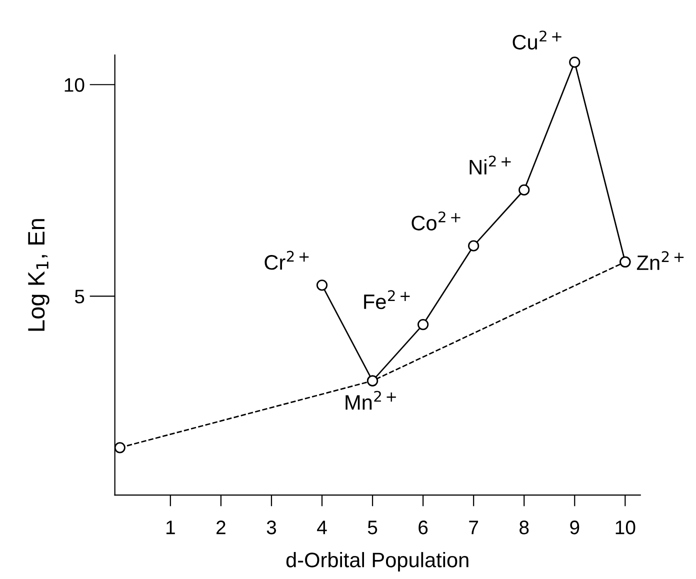  Describe the element at coordinates (473, 527) in the screenshot. I see `x-tick-label: 7` at that location.